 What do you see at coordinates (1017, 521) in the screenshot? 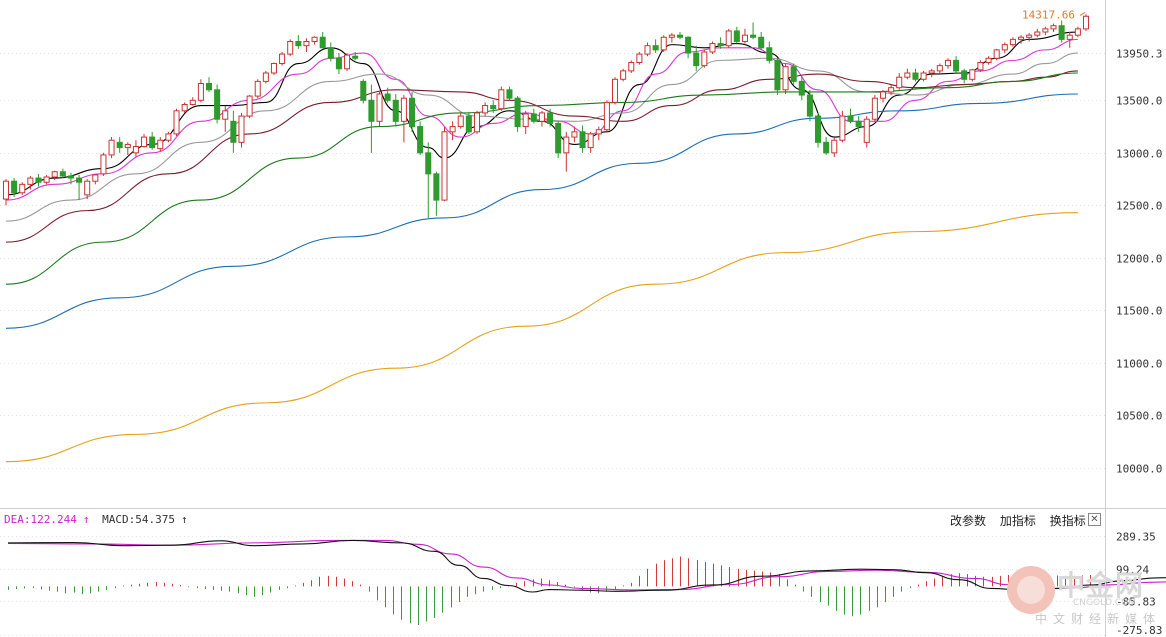
I see `add-indicator-button: 加指标` at bounding box center [1017, 521].